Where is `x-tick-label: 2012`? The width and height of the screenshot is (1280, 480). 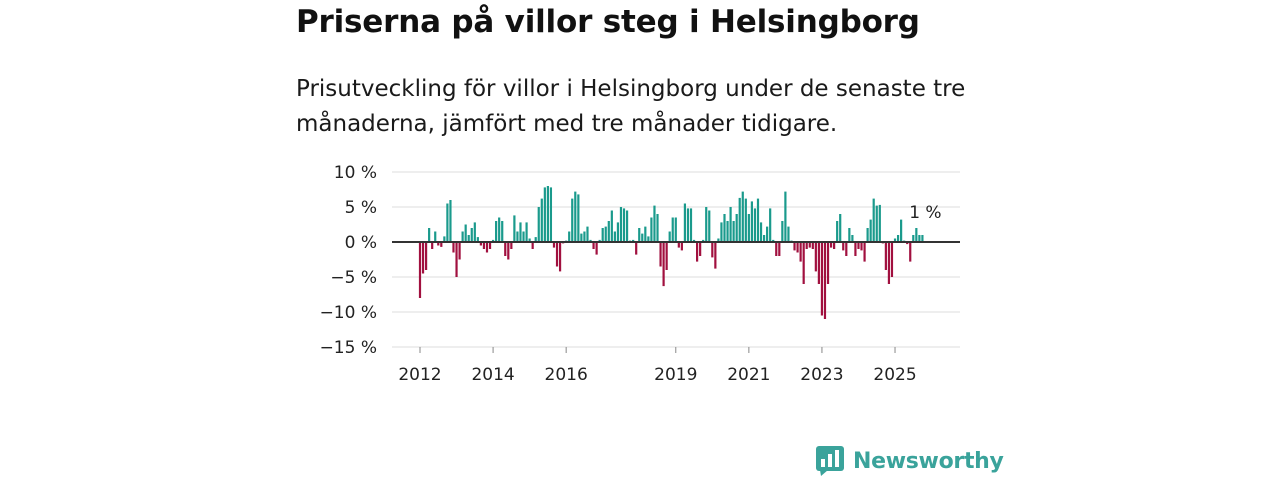
x-tick-label: 2012 is located at coordinates (419, 375).